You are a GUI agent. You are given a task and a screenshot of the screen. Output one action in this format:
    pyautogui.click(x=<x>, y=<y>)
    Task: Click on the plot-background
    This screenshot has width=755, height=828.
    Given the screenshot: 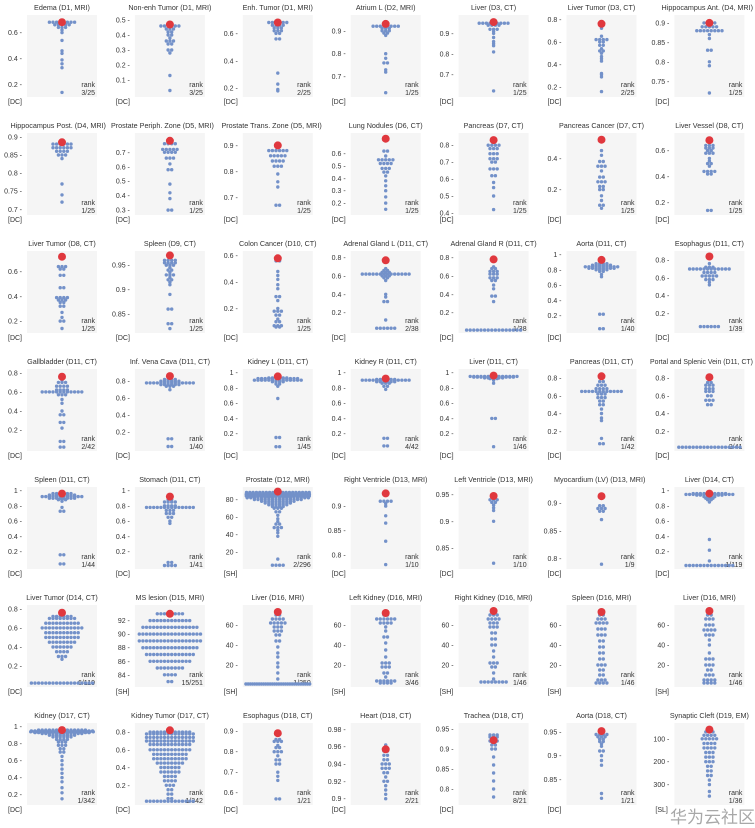 What is the action you would take?
    pyautogui.click(x=601, y=528)
    